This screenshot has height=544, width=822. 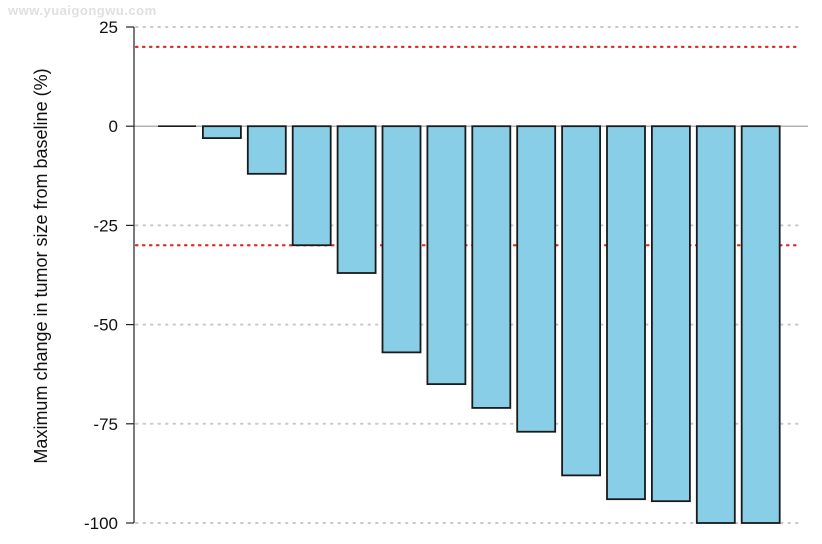 What do you see at coordinates (108, 27) in the screenshot?
I see `y-tick-label: 25` at bounding box center [108, 27].